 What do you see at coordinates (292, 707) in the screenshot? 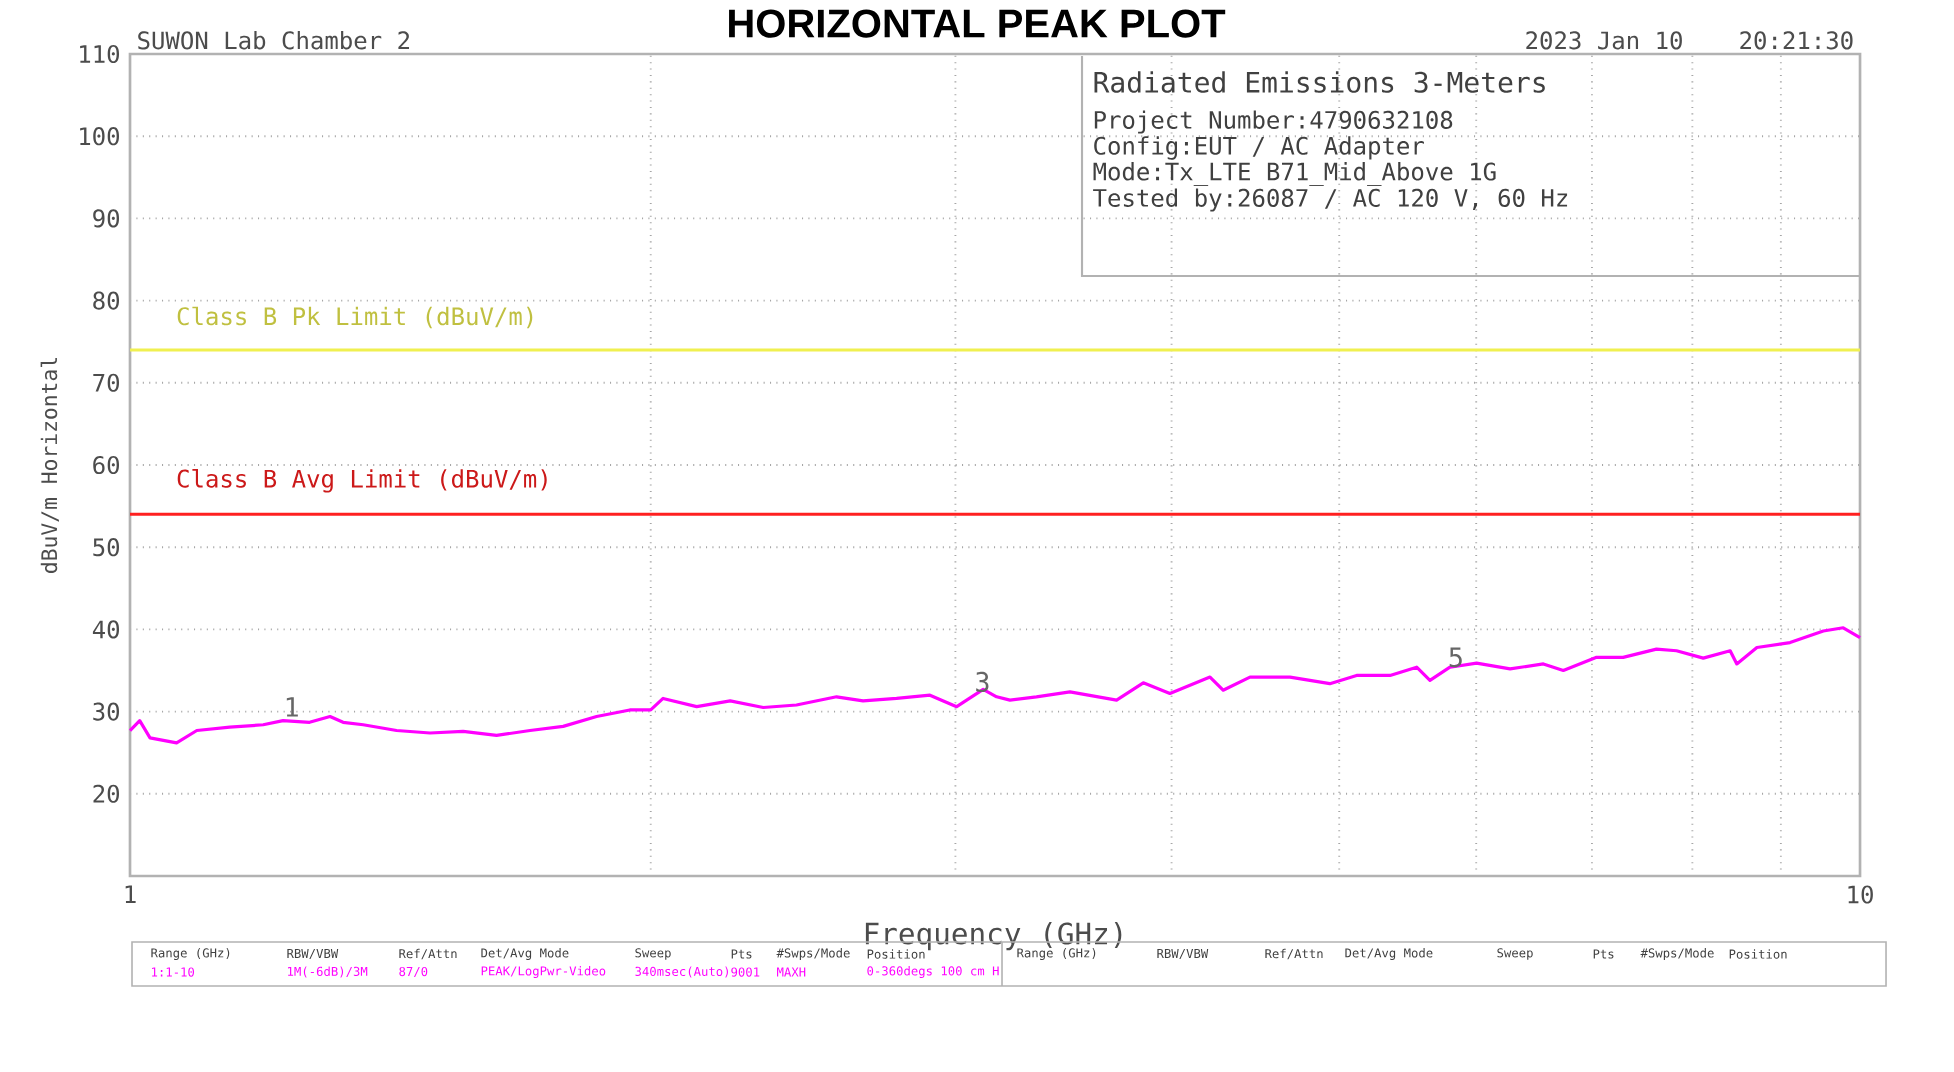
I see `annotation: 1` at bounding box center [292, 707].